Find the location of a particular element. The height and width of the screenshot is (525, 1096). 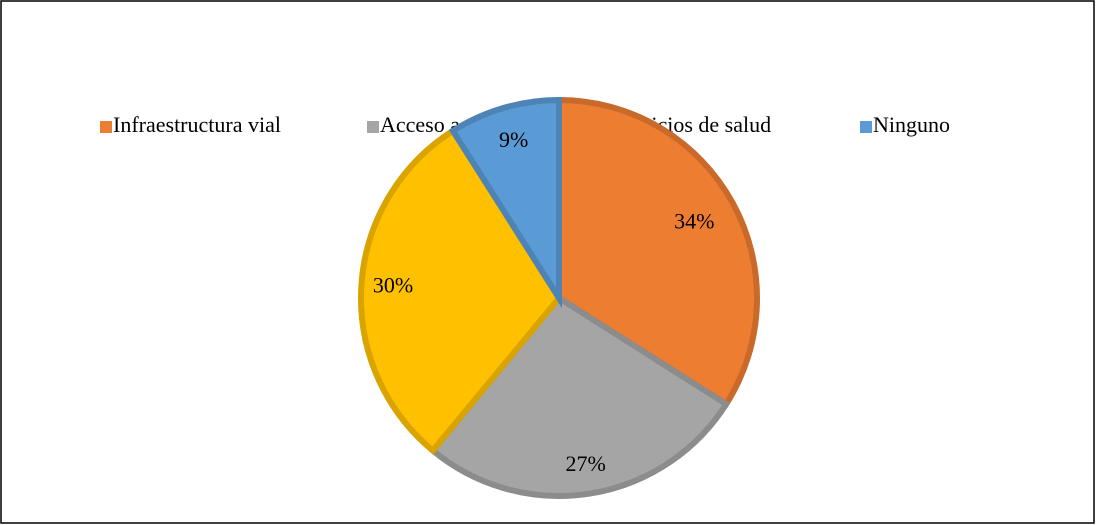

data-label: 34% is located at coordinates (694, 221).